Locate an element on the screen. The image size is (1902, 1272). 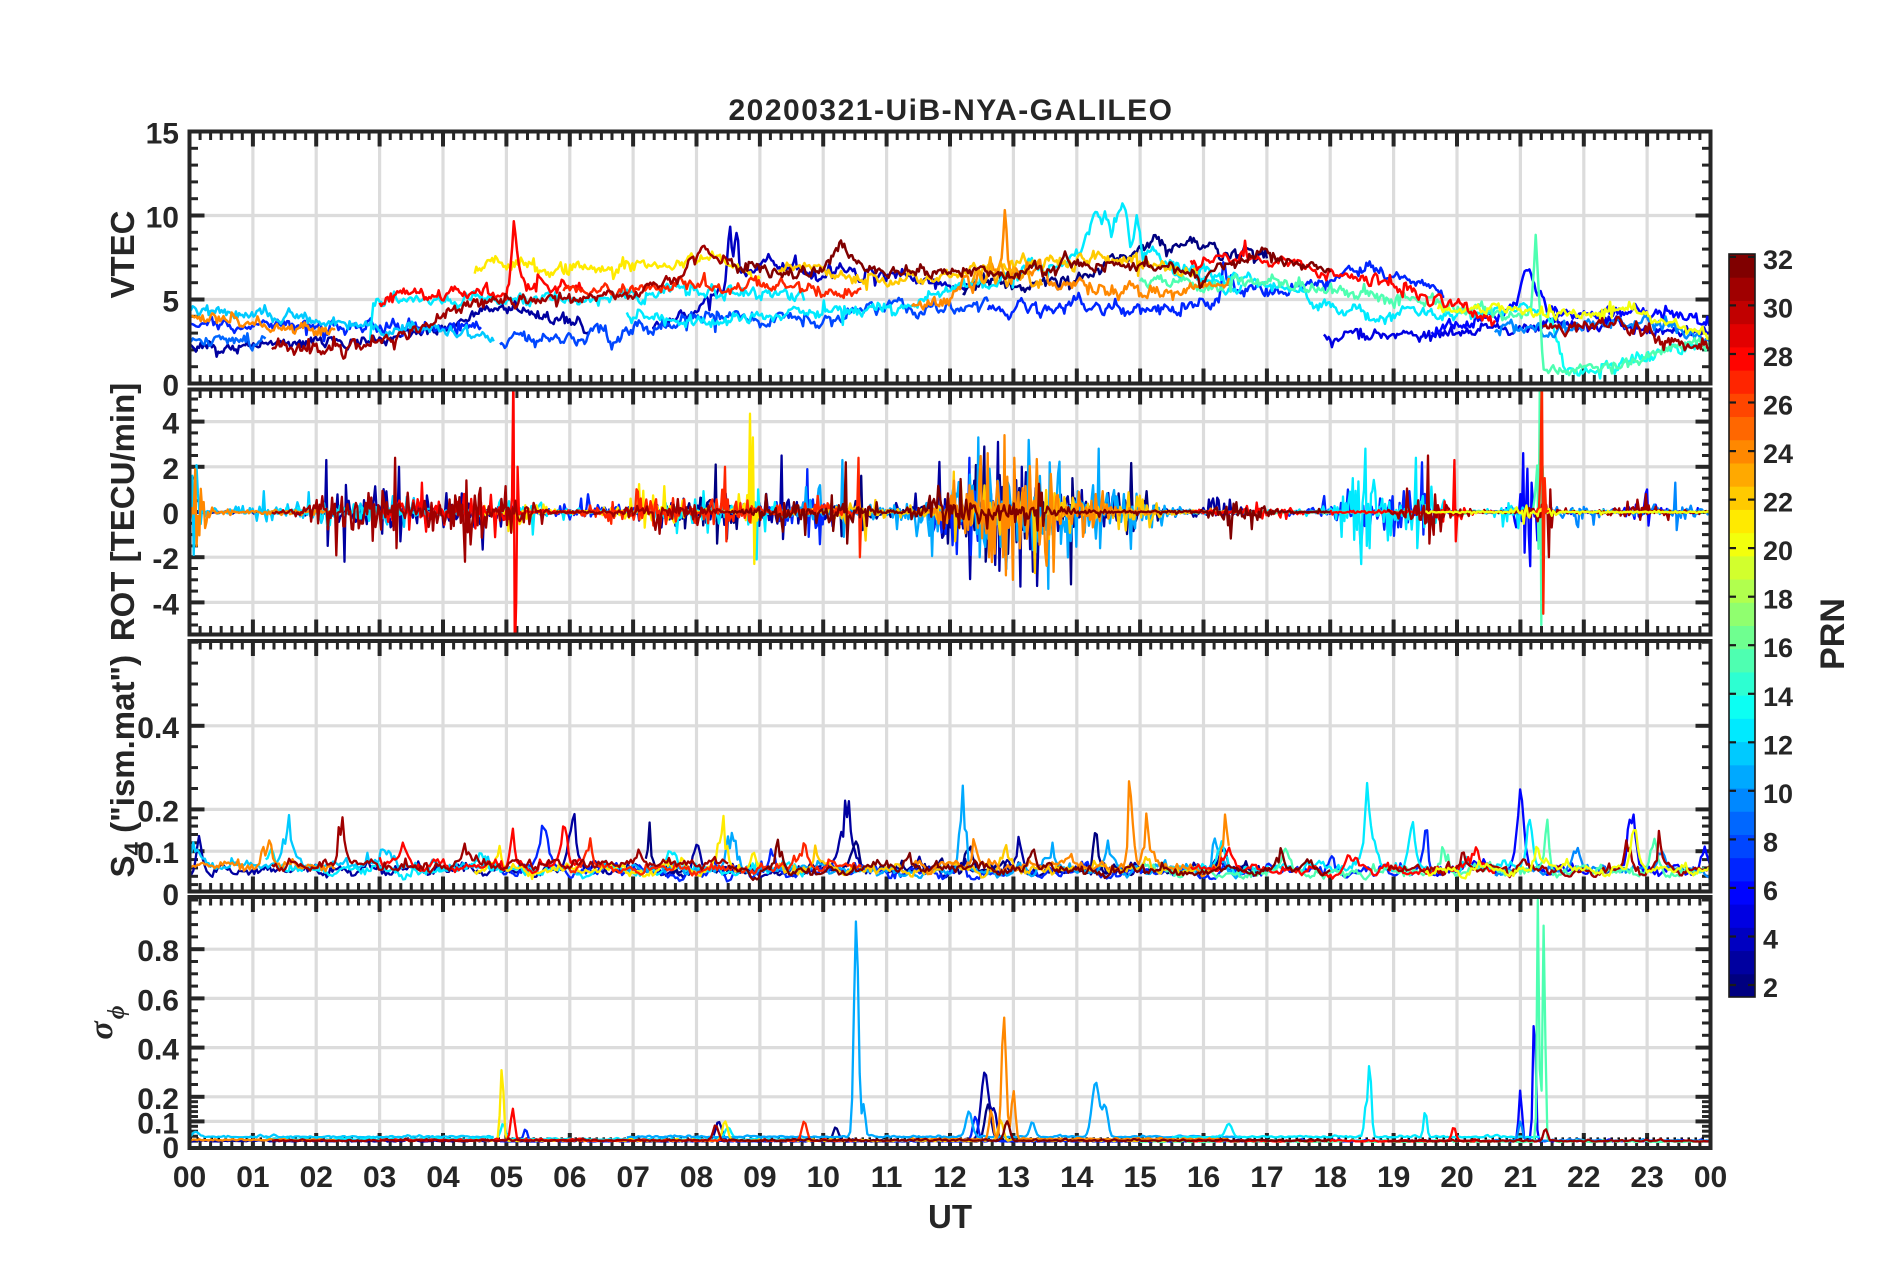
svg-text: 02 is located at coordinates (316, 1177).